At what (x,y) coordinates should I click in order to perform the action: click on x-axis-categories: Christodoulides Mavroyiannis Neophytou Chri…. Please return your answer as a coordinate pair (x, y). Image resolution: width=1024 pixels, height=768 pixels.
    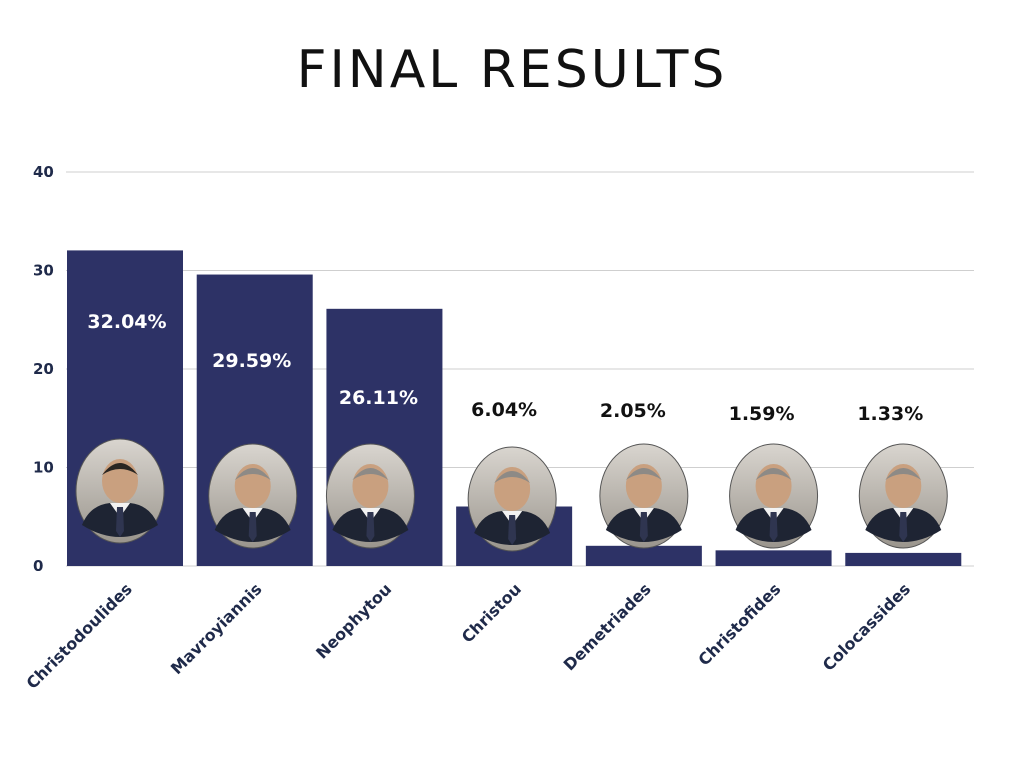
    Looking at the image, I should click on (468, 635).